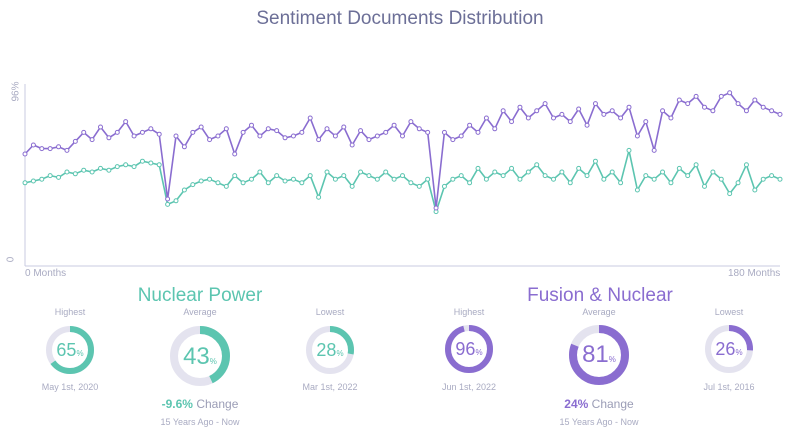 This screenshot has height=441, width=800. Describe the element at coordinates (16, 91) in the screenshot. I see `y-tick-max: 96%` at that location.